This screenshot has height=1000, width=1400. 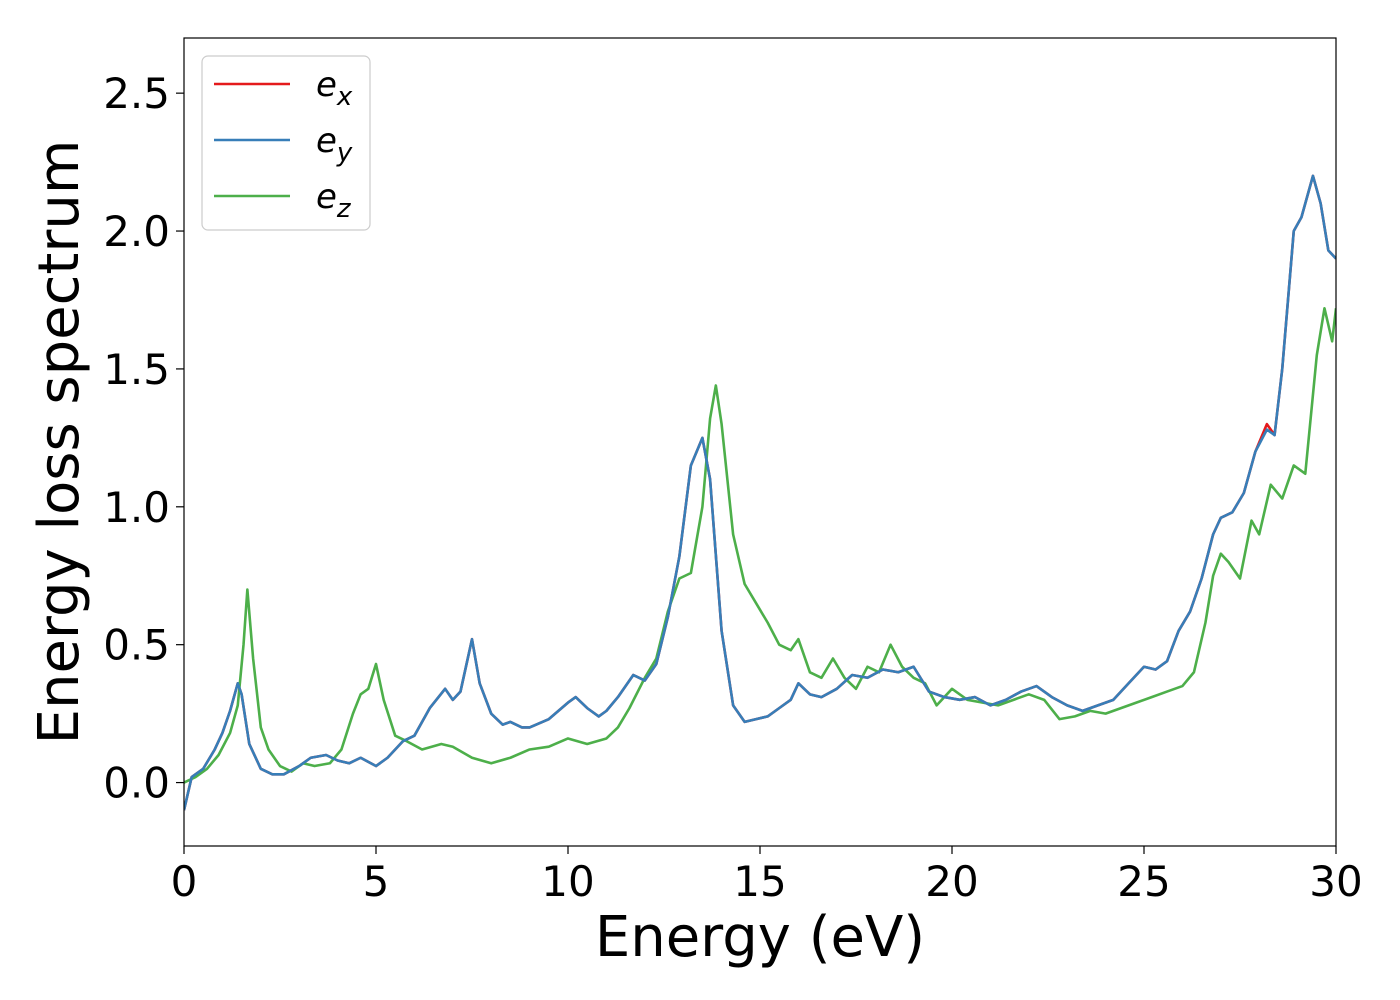 I want to click on y-tick-label: 2.5, so click(x=136, y=93).